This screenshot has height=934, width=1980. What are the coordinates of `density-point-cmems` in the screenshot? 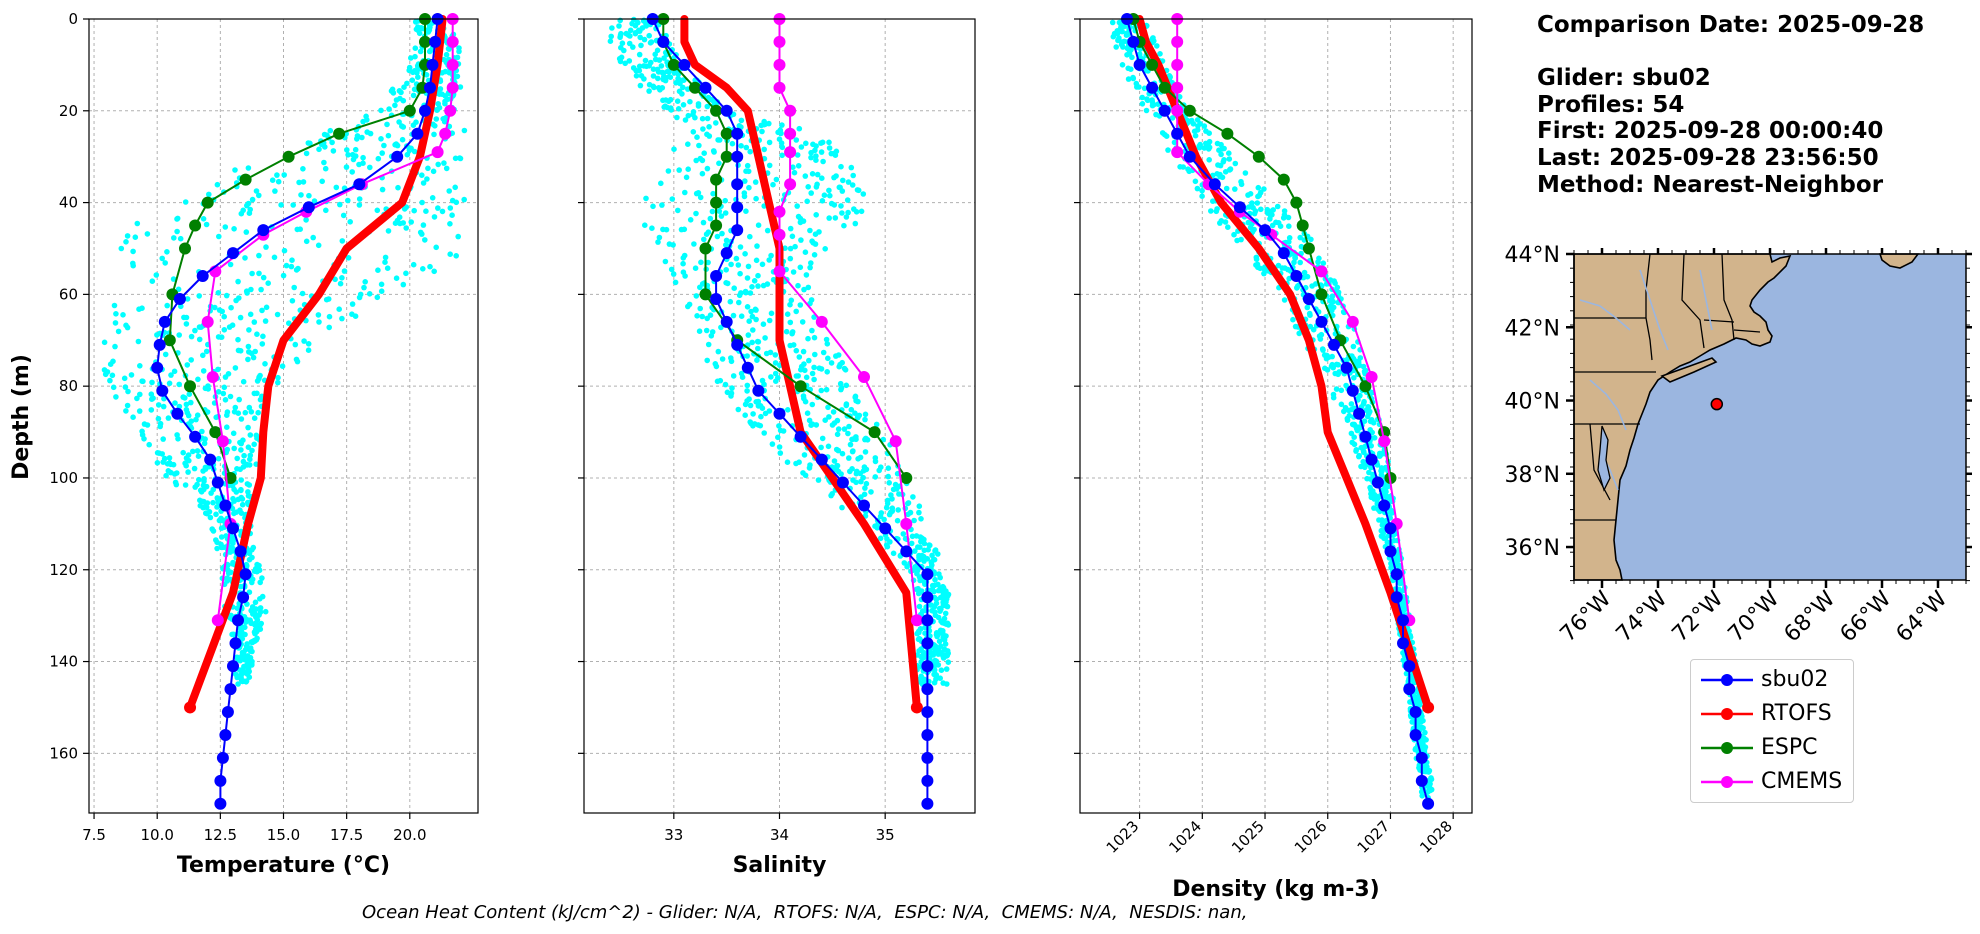 It's located at (1177, 110).